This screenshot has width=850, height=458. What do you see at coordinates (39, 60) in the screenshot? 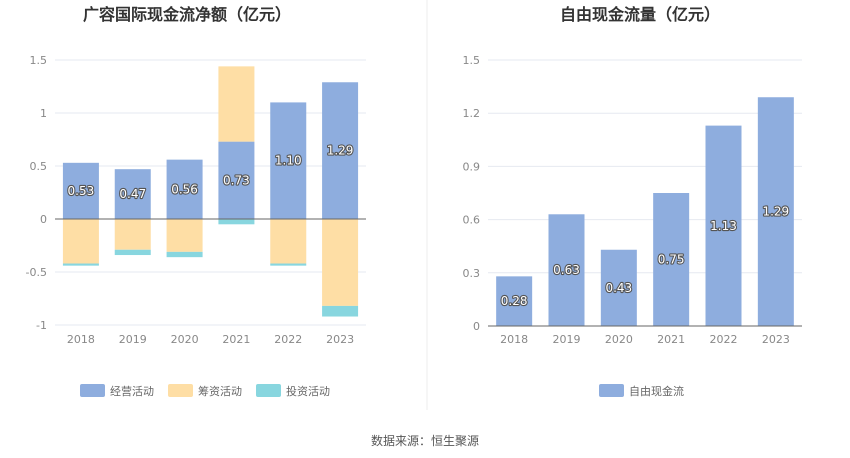
I see `left-y-tick-label: 1.5` at bounding box center [39, 60].